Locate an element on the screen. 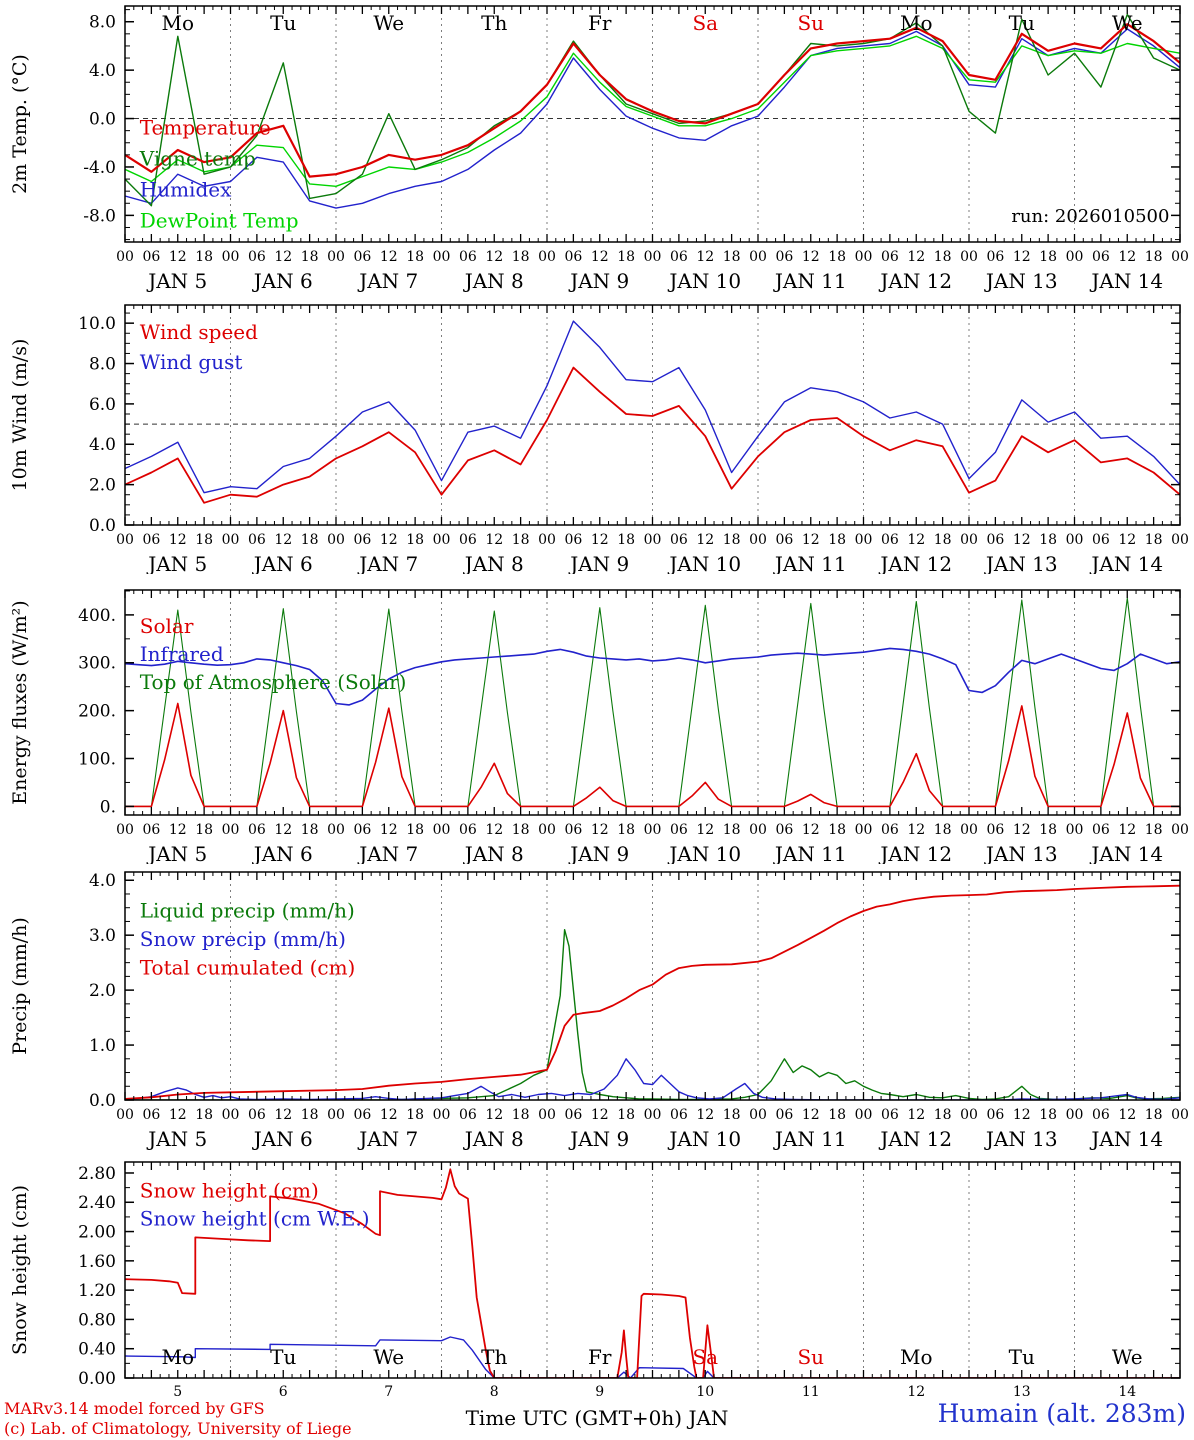 The height and width of the screenshot is (1440, 1194). svg-text: Th is located at coordinates (494, 23).